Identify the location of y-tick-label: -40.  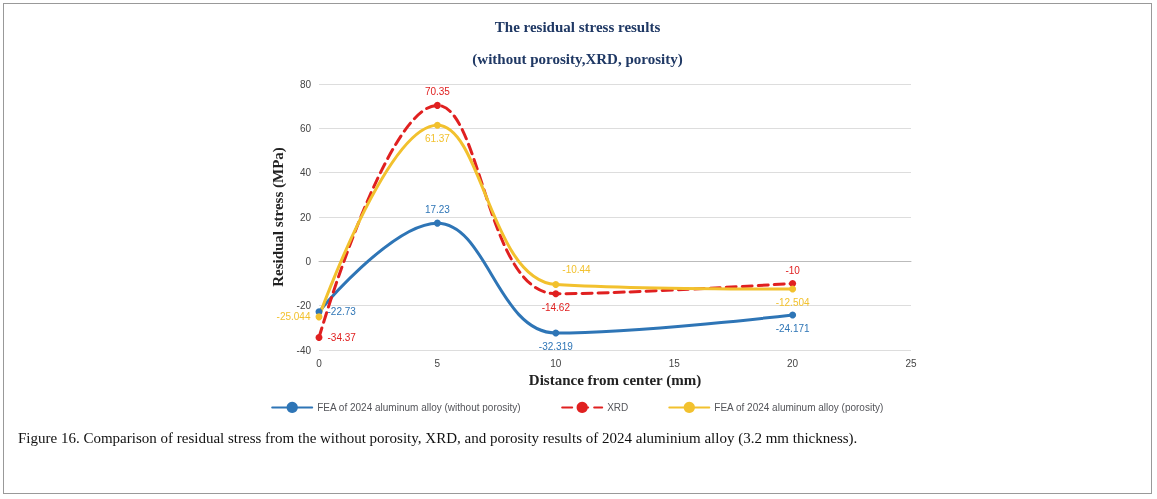
(304, 350).